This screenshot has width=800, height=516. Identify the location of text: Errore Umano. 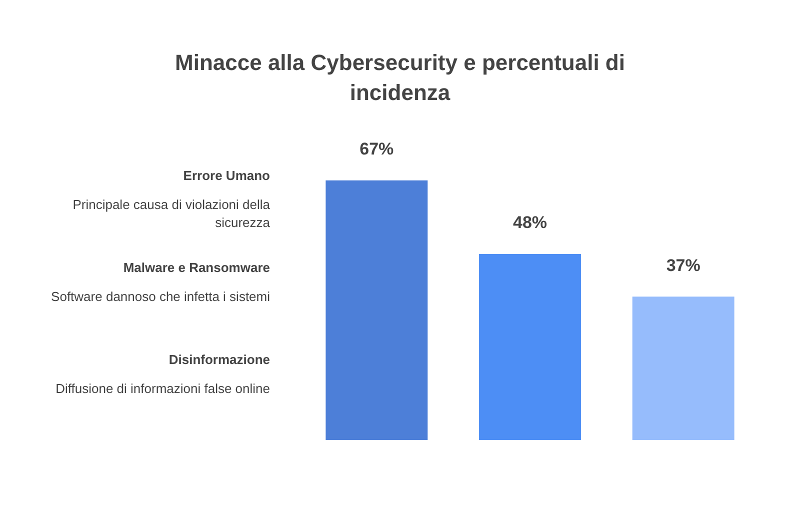
(226, 176).